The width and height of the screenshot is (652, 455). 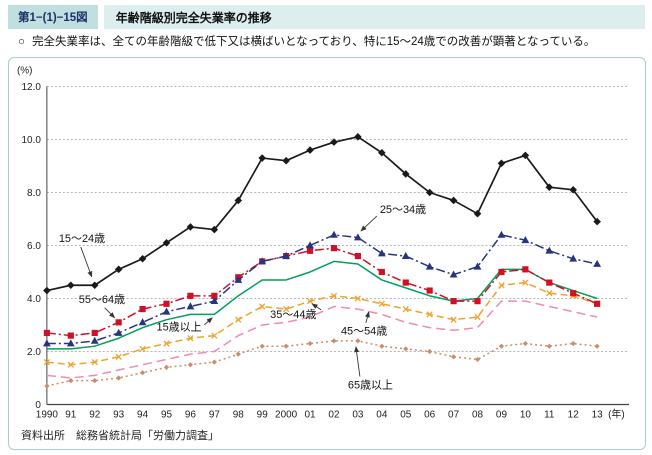 I want to click on annotation-label-age-25-34: 25〜34歳, so click(x=403, y=209).